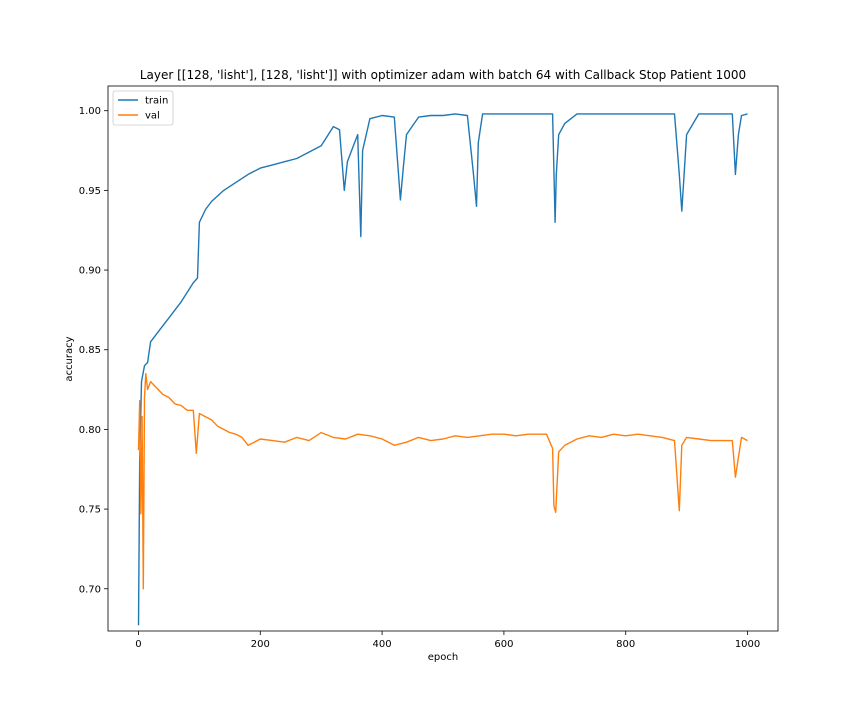  What do you see at coordinates (90, 589) in the screenshot?
I see `y-tick-label: 0.70` at bounding box center [90, 589].